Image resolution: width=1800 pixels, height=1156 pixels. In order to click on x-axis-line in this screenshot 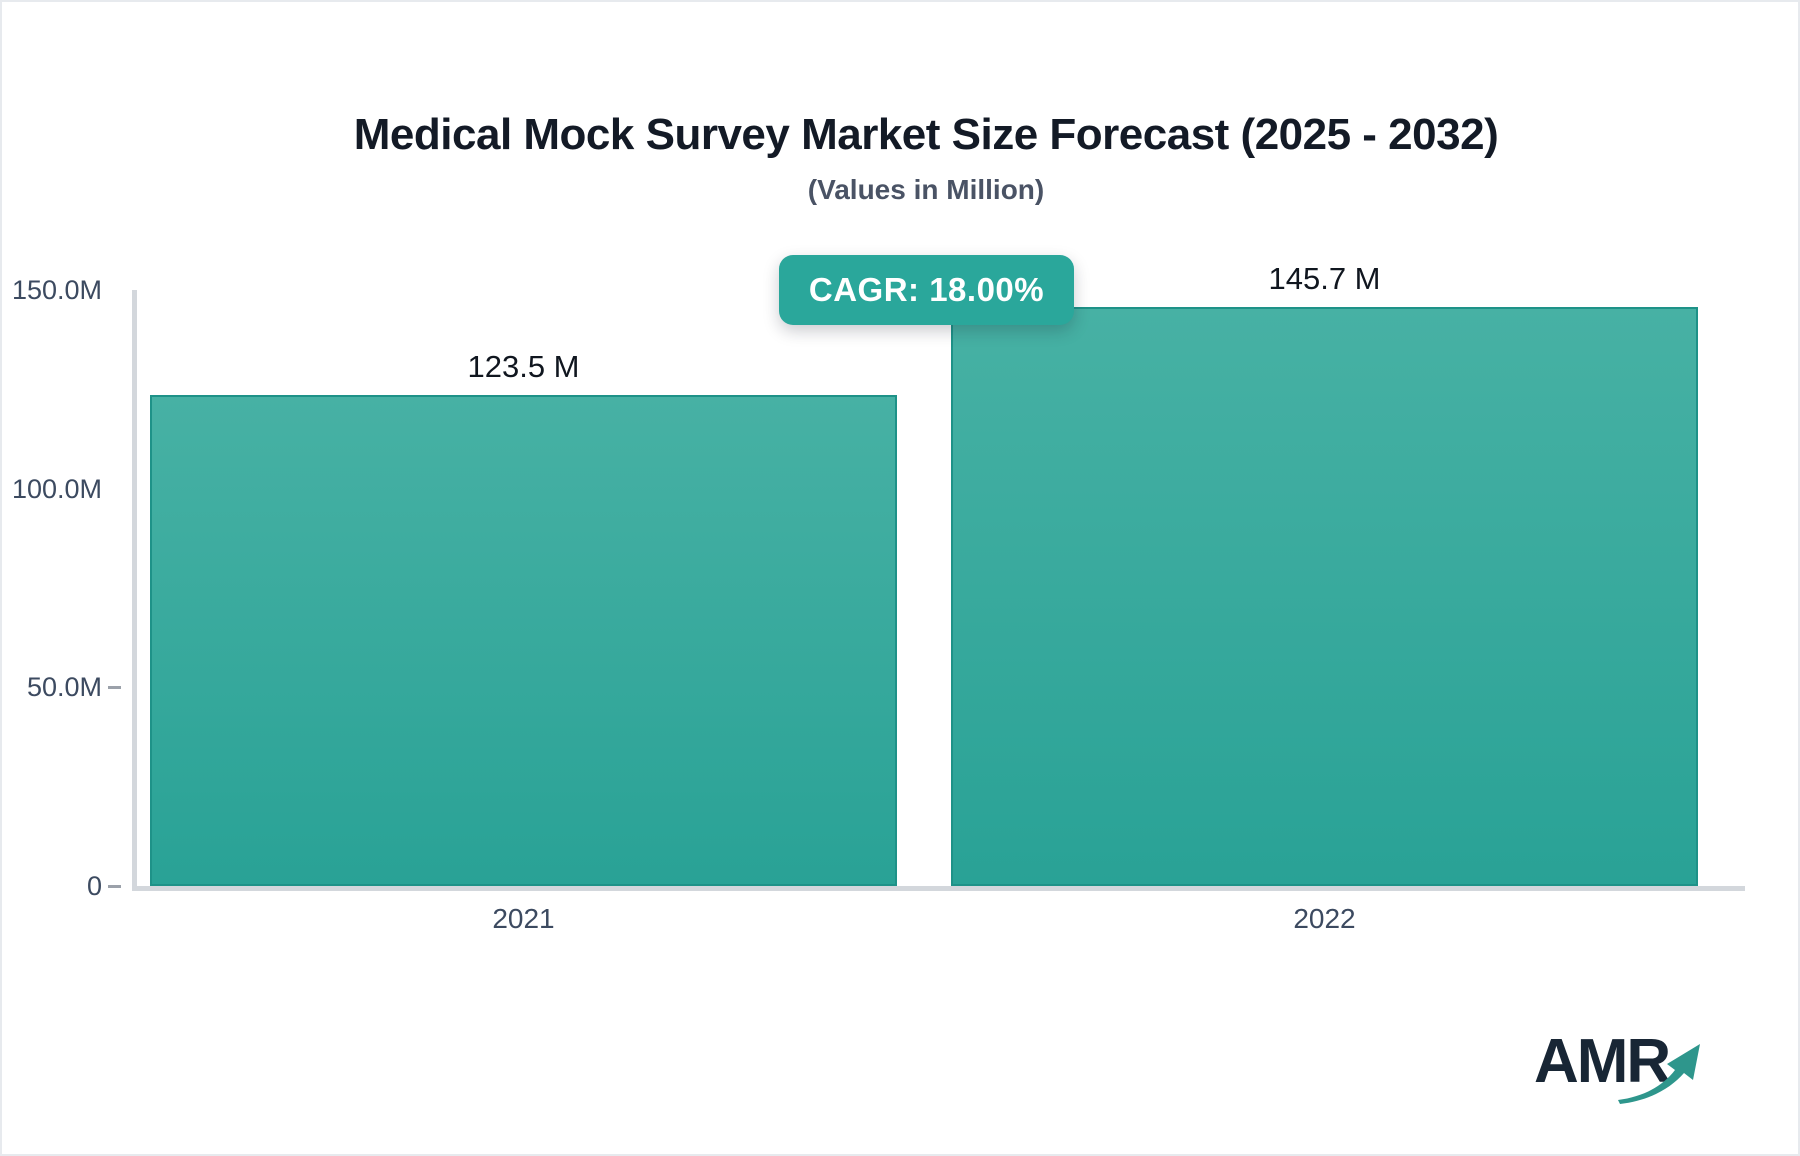, I will do `click(938, 888)`.